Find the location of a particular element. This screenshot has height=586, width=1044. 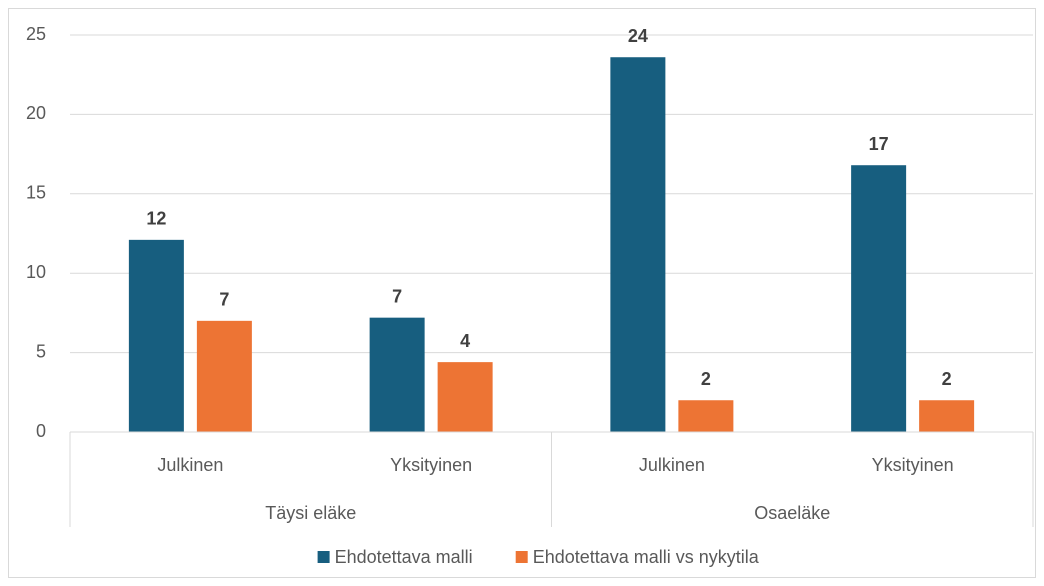

group-label: Osaeläke is located at coordinates (792, 513).